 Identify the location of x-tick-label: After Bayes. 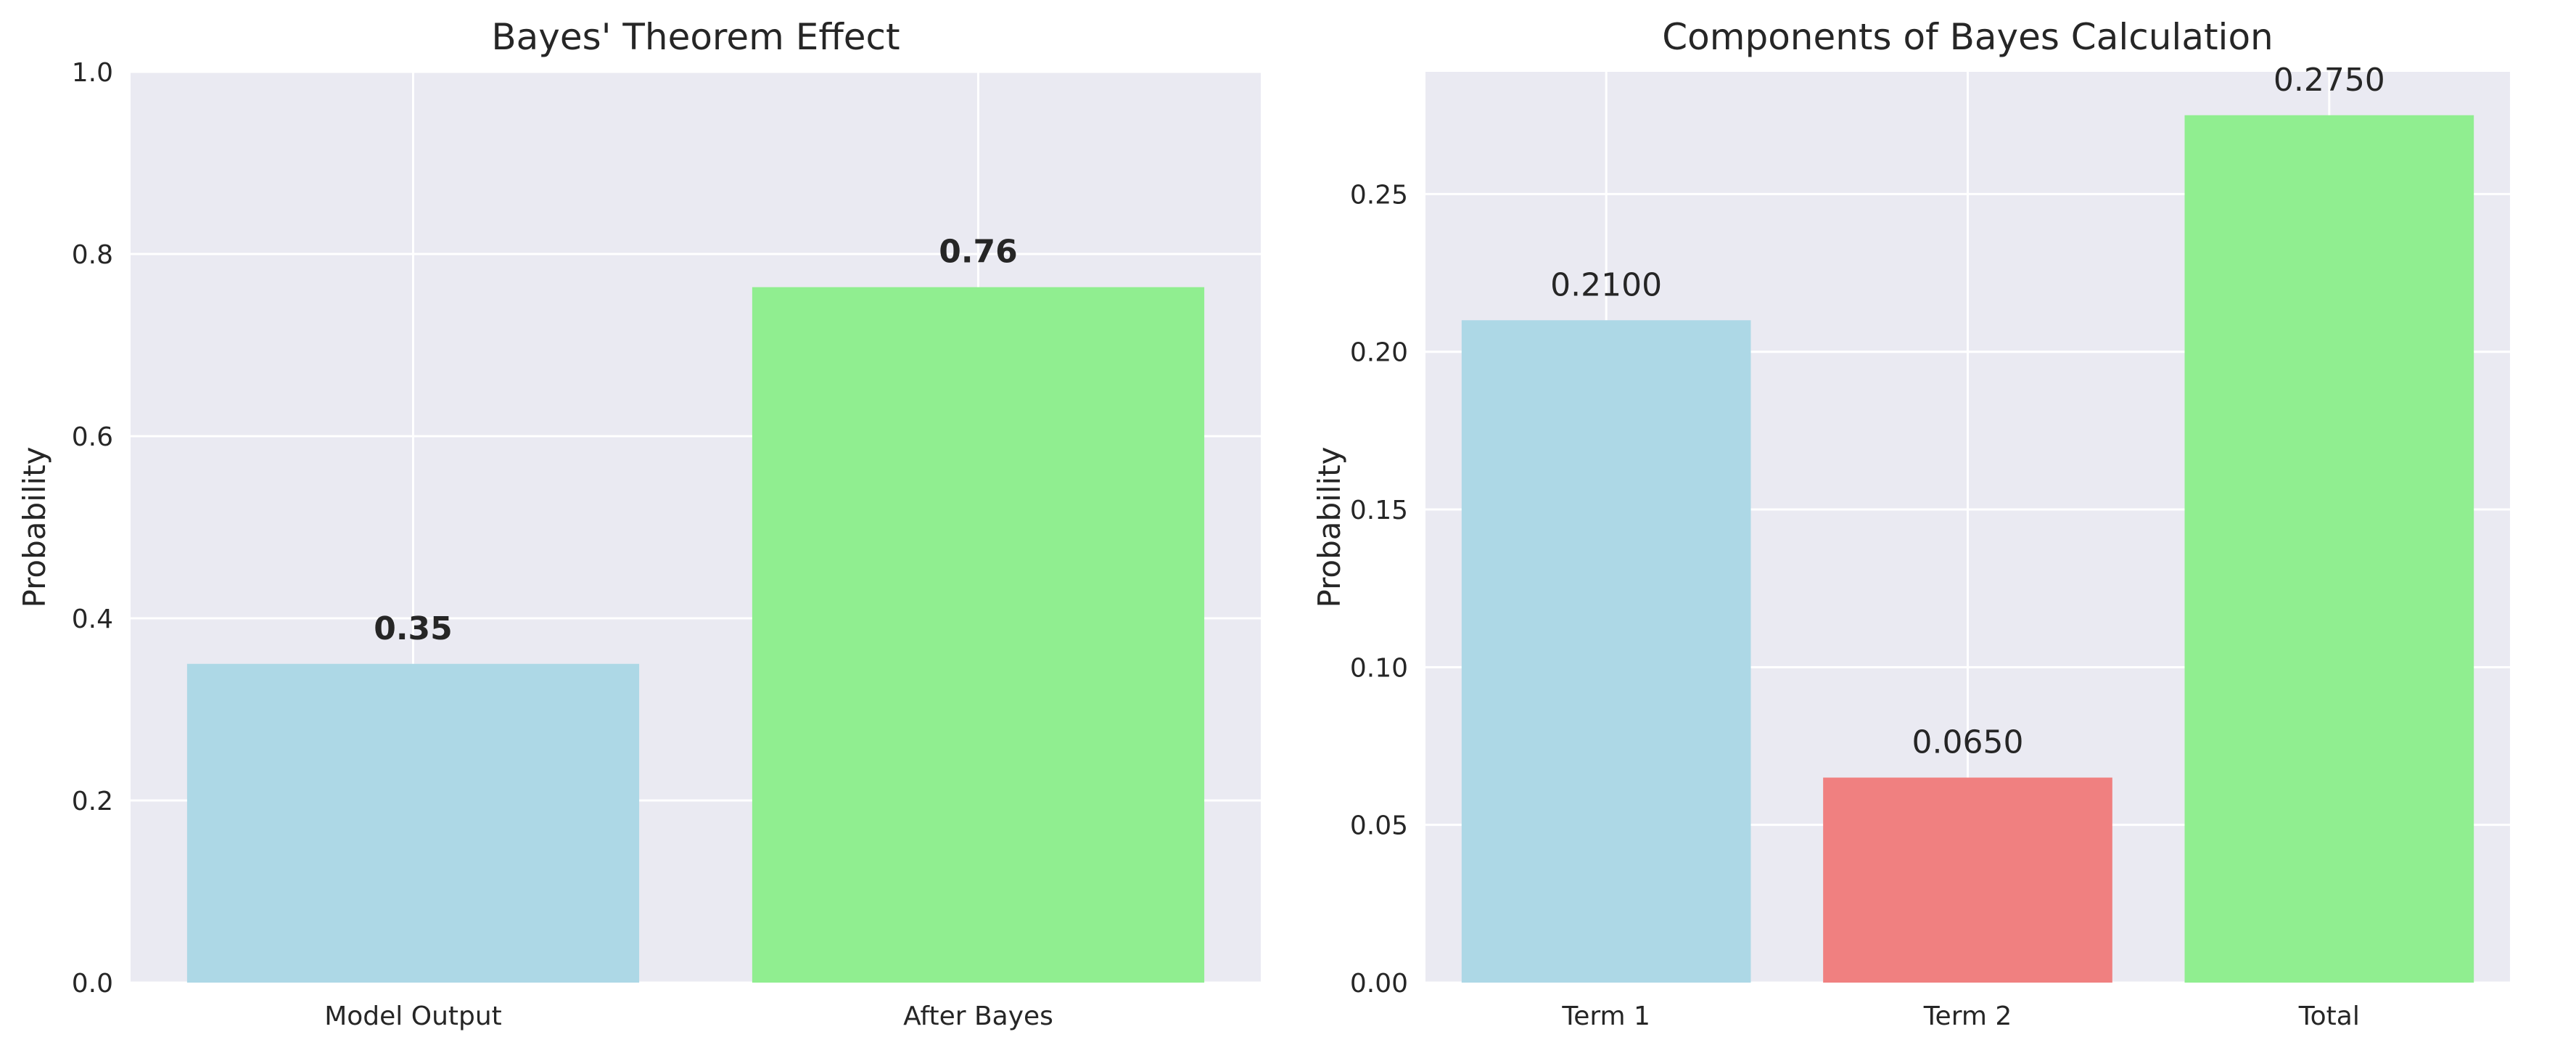
(978, 1016).